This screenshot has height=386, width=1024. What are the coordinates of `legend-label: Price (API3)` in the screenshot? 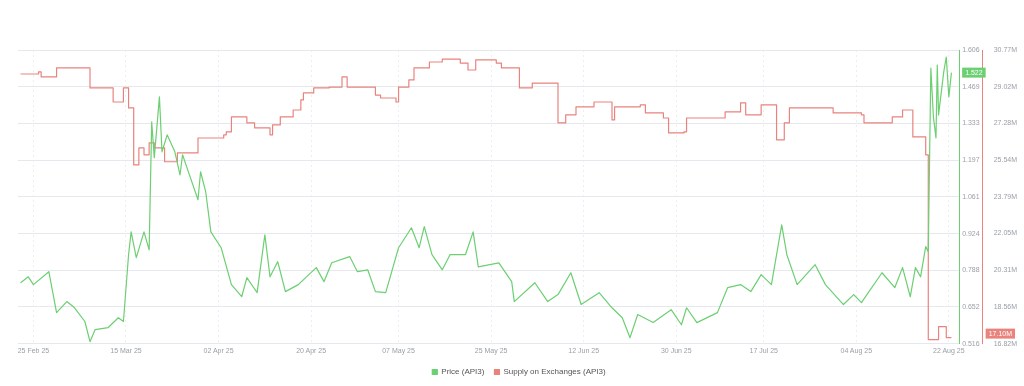 It's located at (463, 372).